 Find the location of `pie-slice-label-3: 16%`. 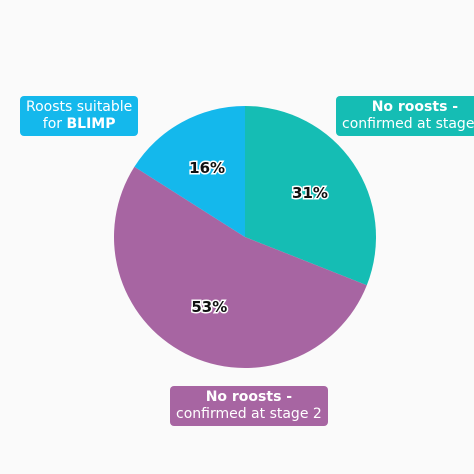

pie-slice-label-3: 16% is located at coordinates (207, 168).